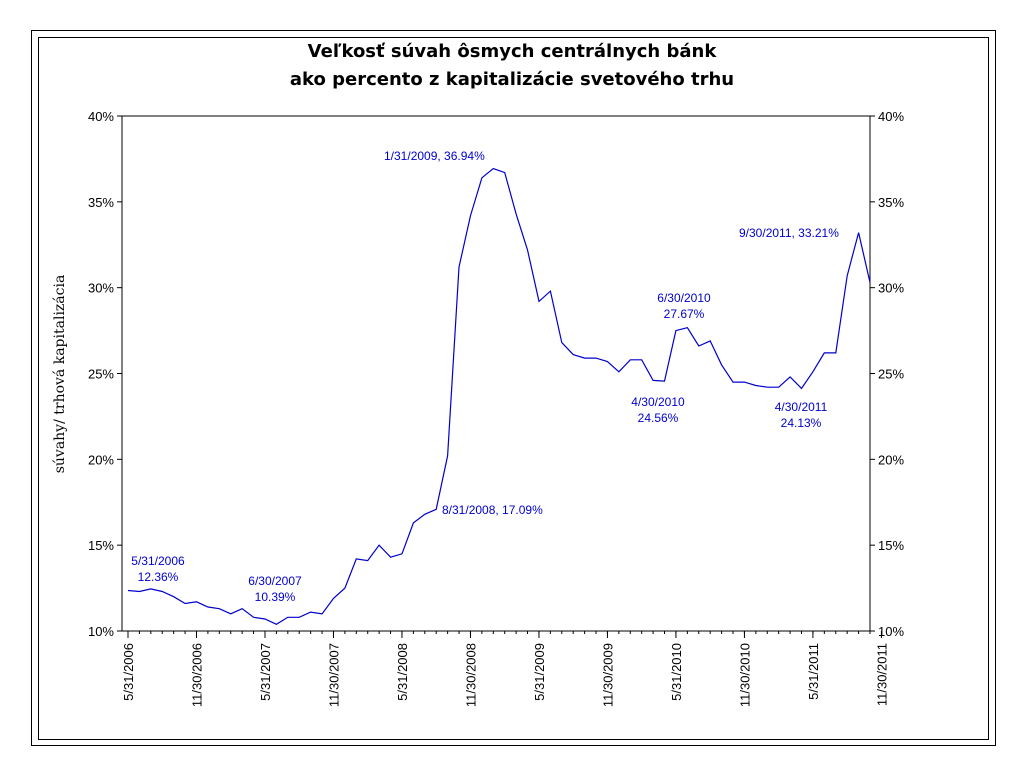 This screenshot has width=1024, height=768. Describe the element at coordinates (891, 202) in the screenshot. I see `y-tick-label-right: 35%` at that location.